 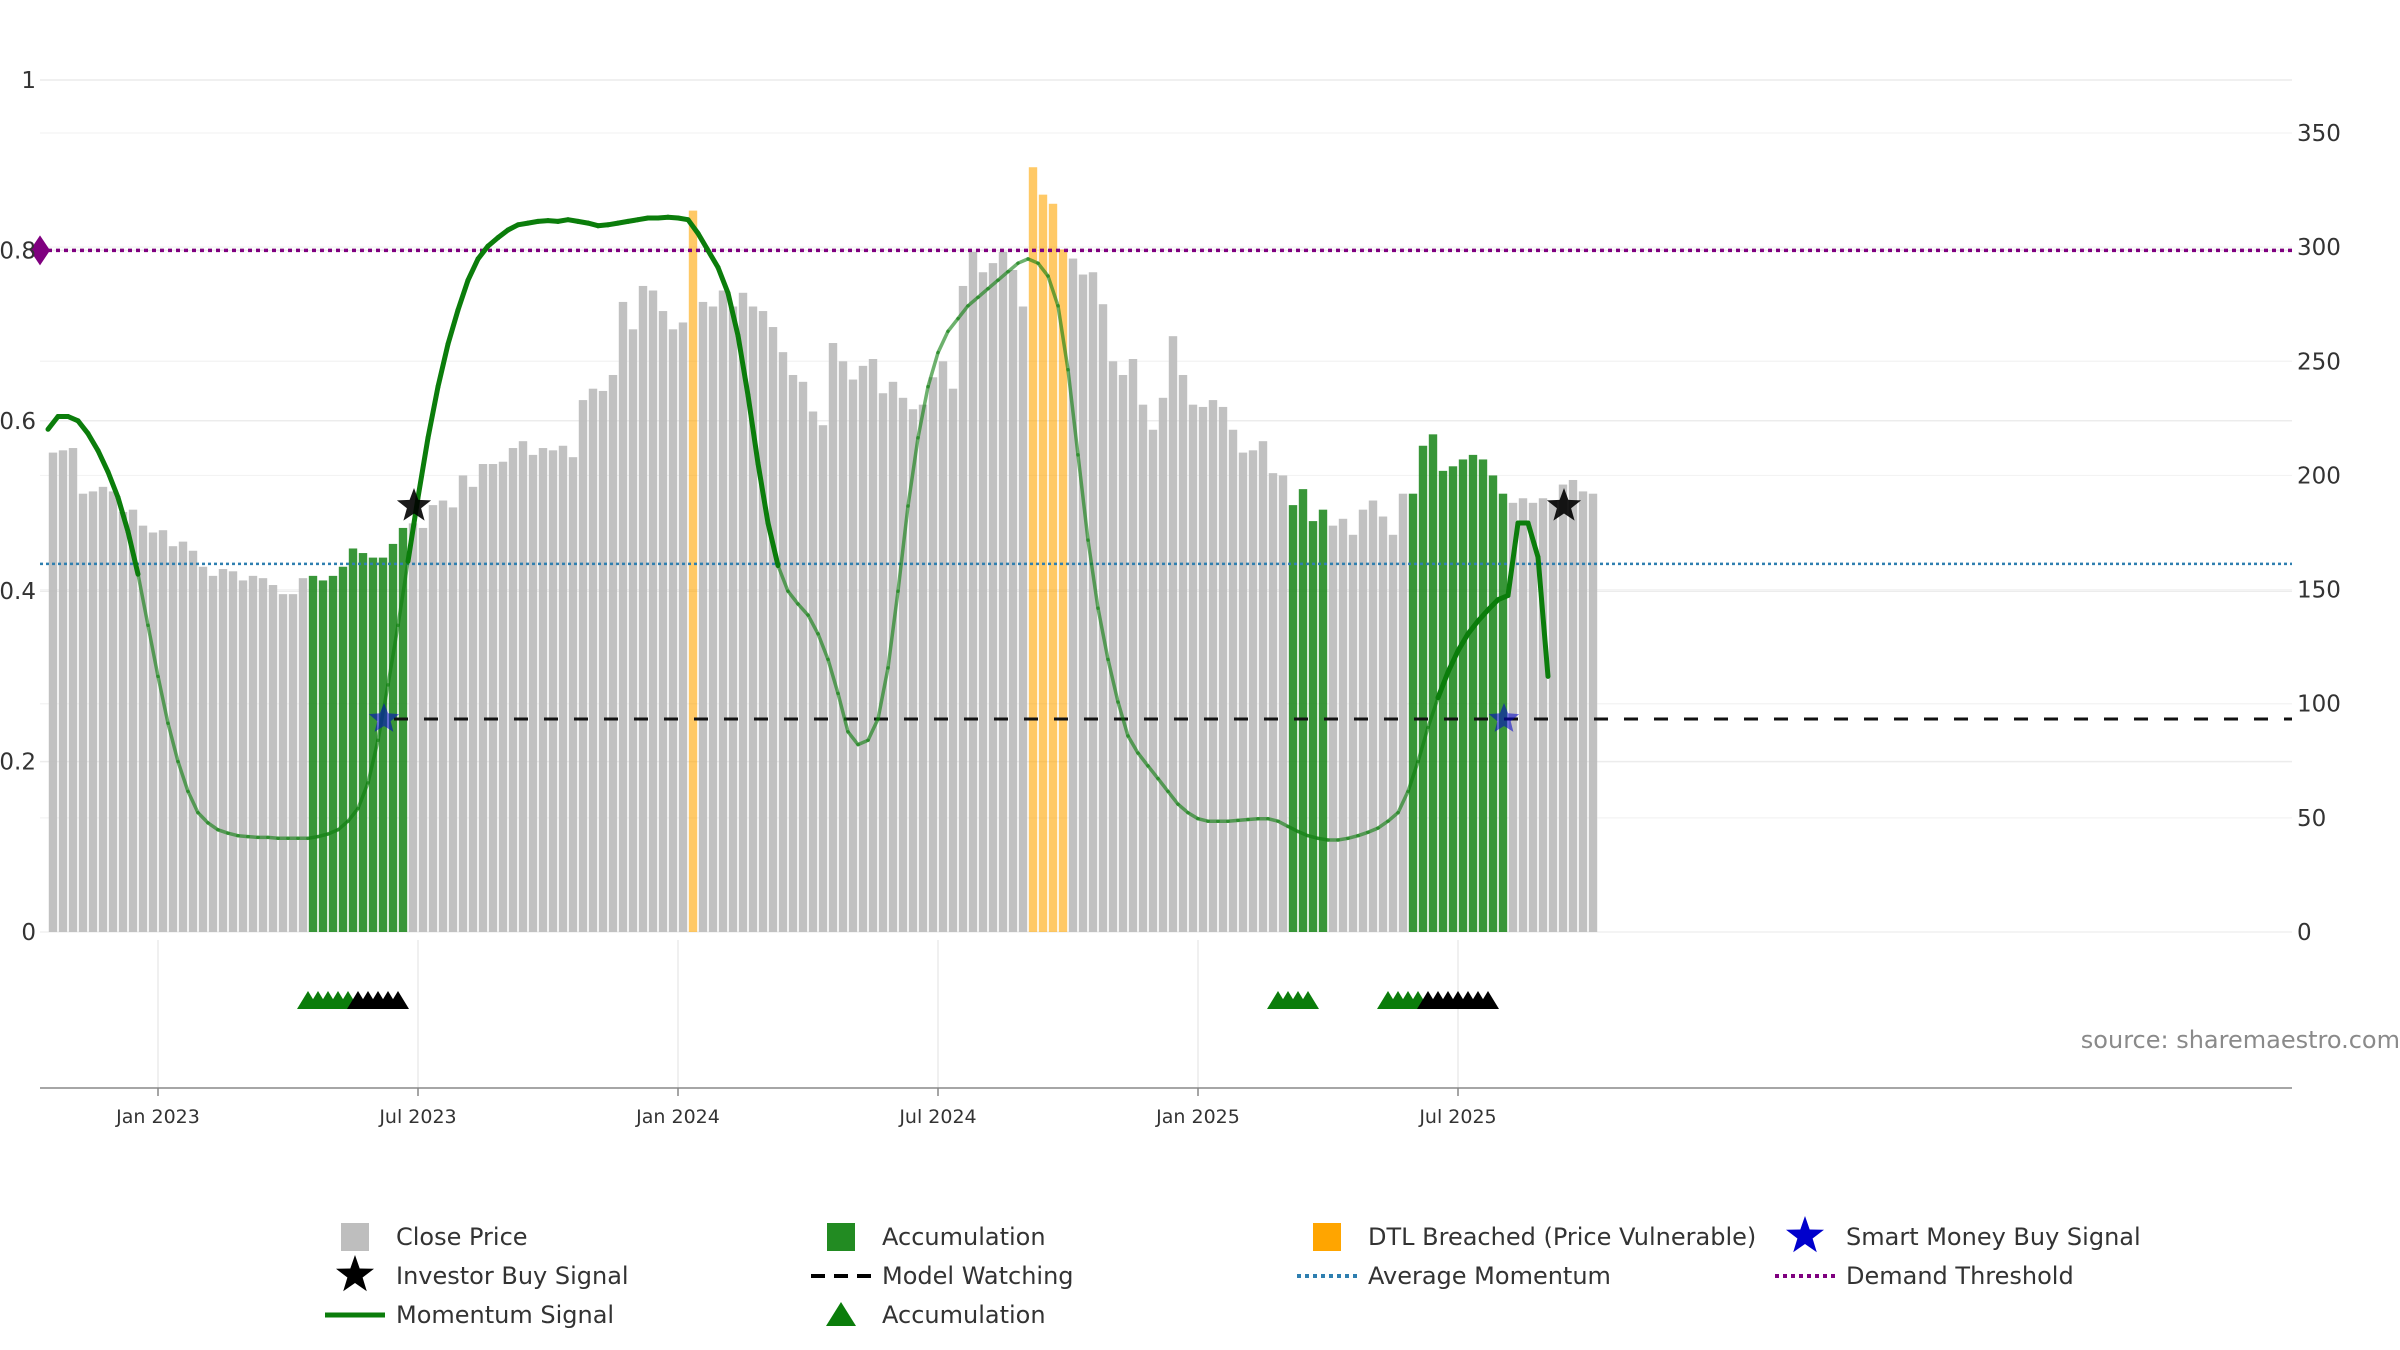 What do you see at coordinates (693, 571) in the screenshot?
I see `dtl-breached-bar` at bounding box center [693, 571].